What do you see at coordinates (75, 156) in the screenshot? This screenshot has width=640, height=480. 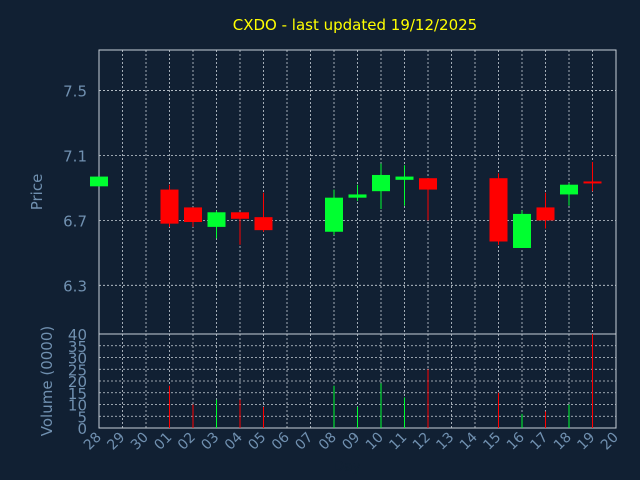 I see `price-tick-label: 7.1` at bounding box center [75, 156].